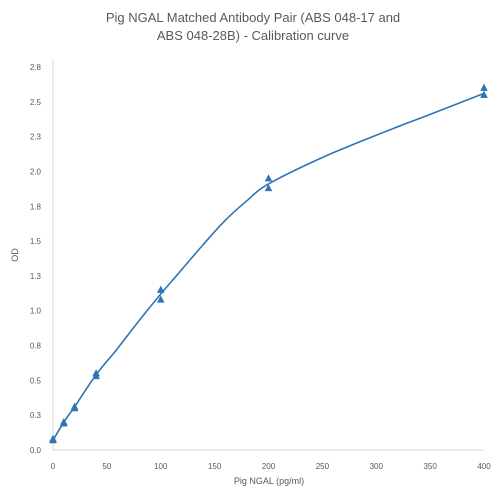 This screenshot has height=488, width=491. What do you see at coordinates (36, 67) in the screenshot?
I see `y-tick-label: 2.8` at bounding box center [36, 67].